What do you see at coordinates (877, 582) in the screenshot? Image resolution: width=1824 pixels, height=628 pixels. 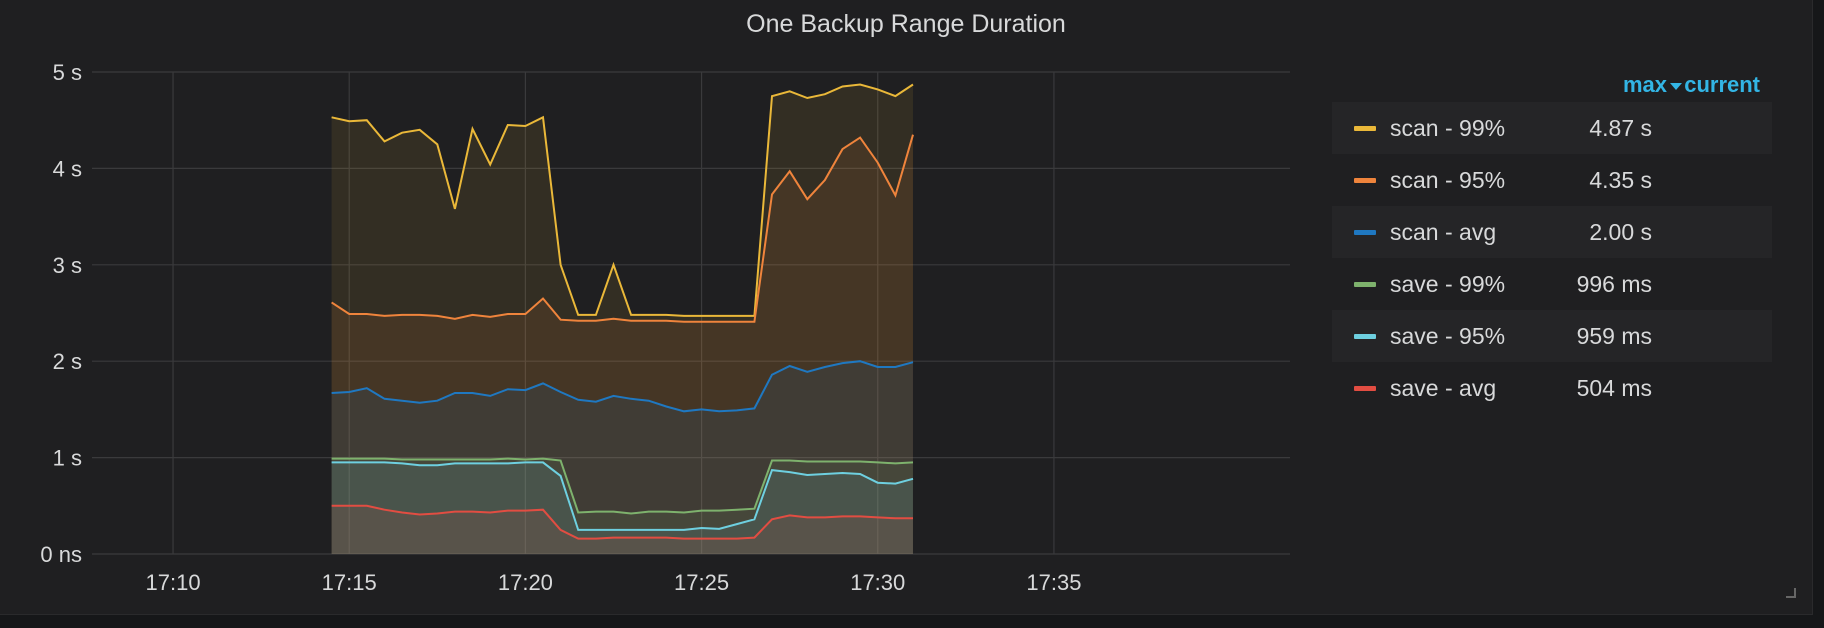 I see `x-tick-label: 17:30` at bounding box center [877, 582].